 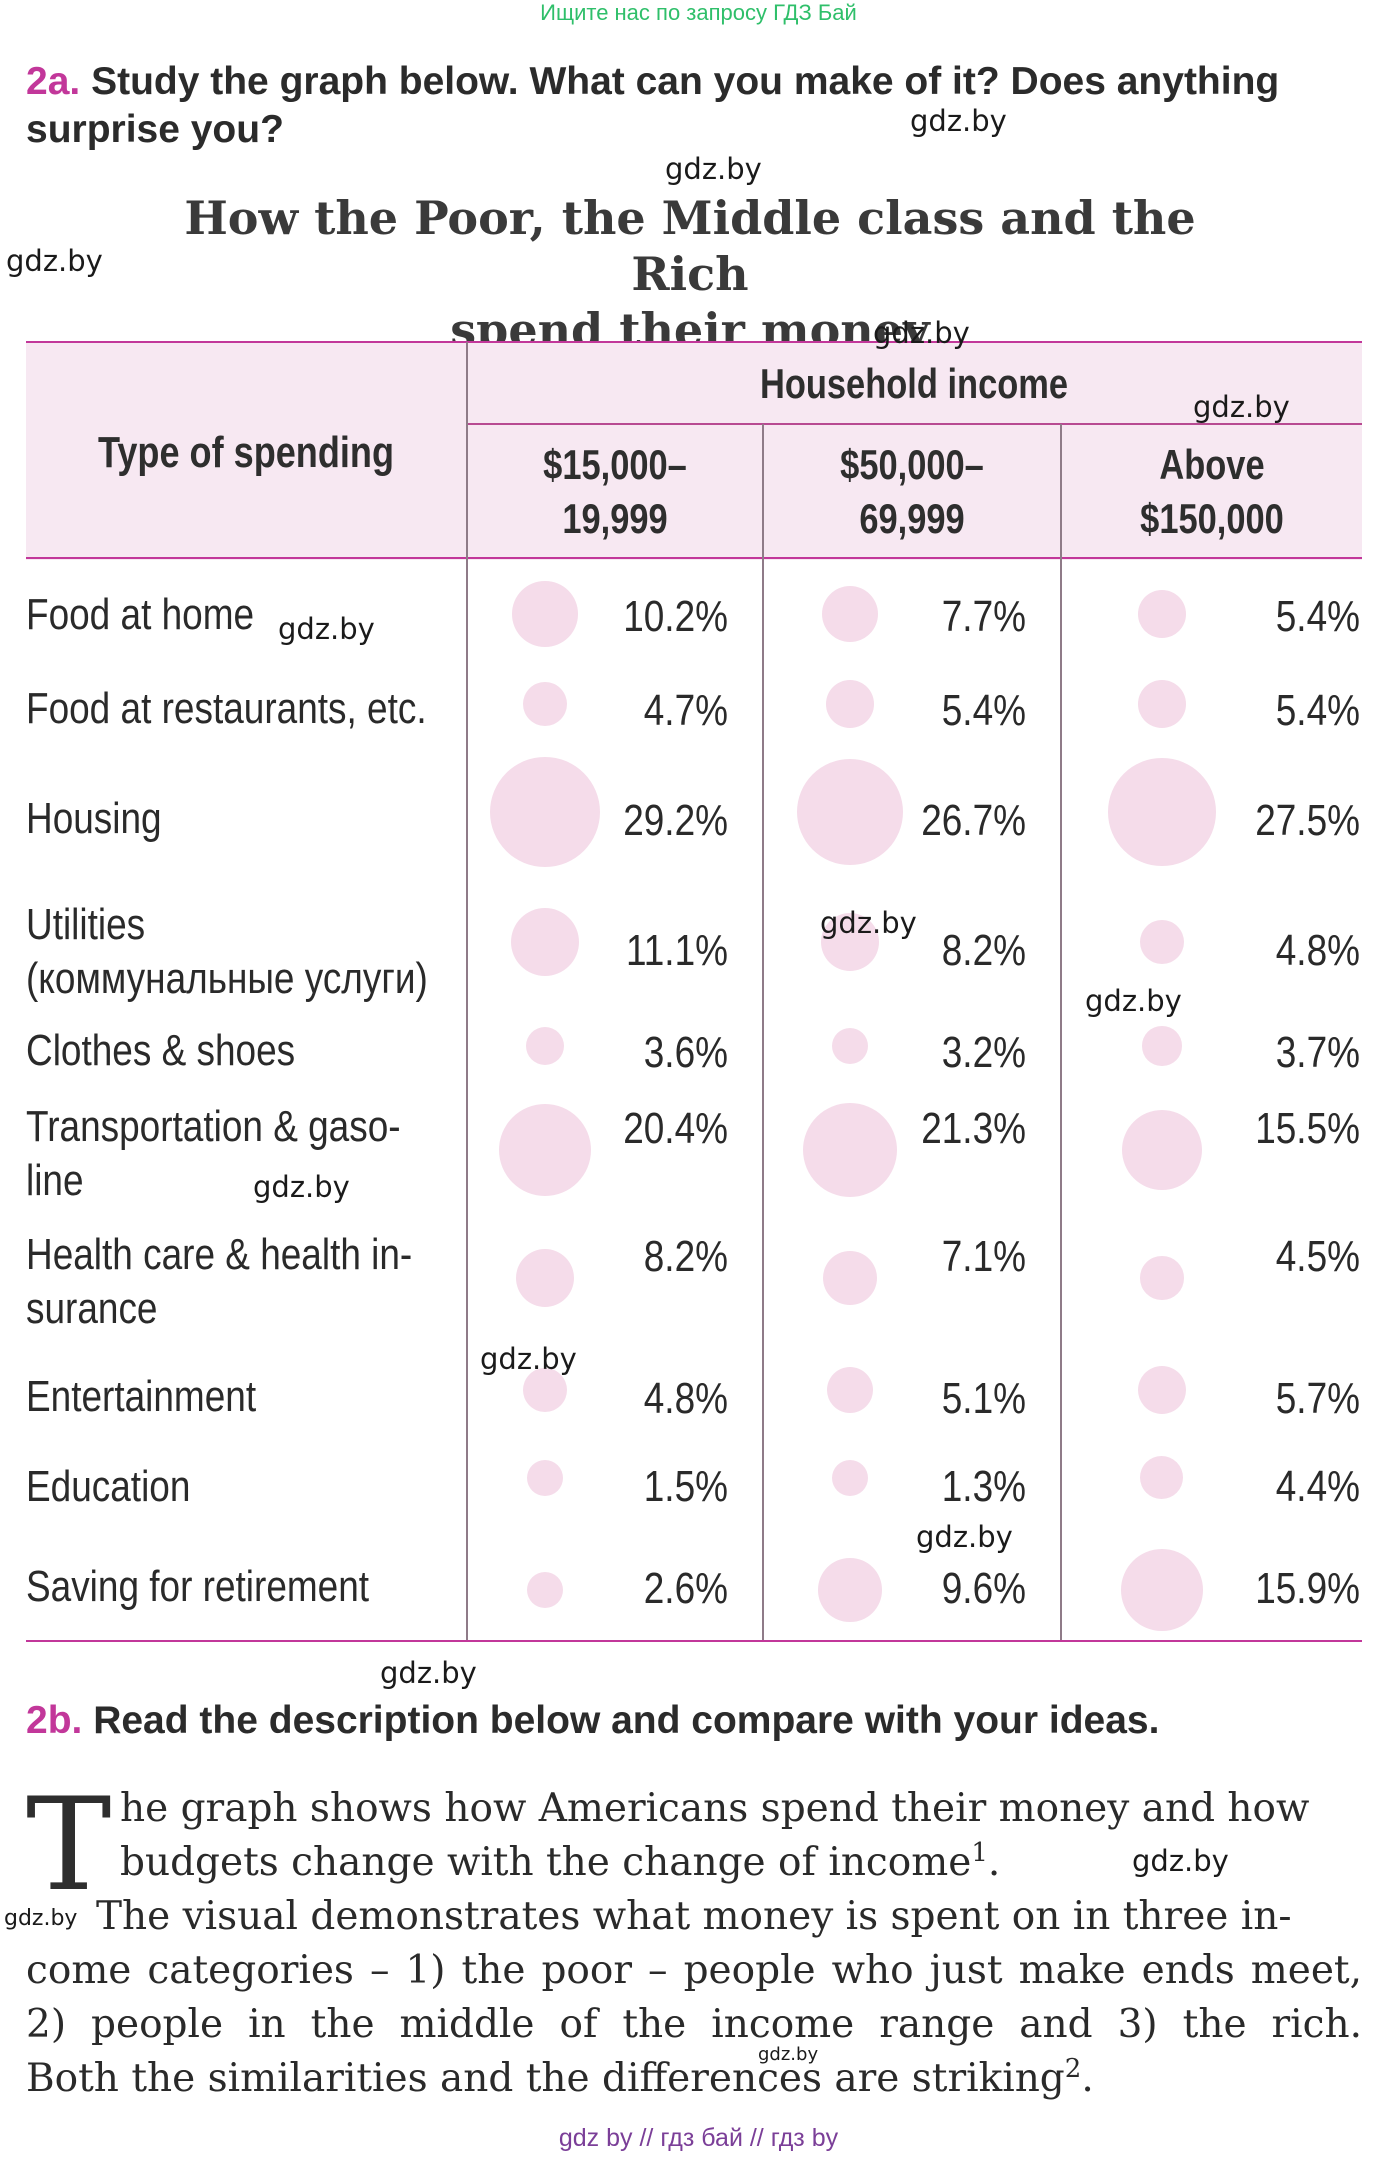 I want to click on value-label: 8.2%, so click(x=983, y=950).